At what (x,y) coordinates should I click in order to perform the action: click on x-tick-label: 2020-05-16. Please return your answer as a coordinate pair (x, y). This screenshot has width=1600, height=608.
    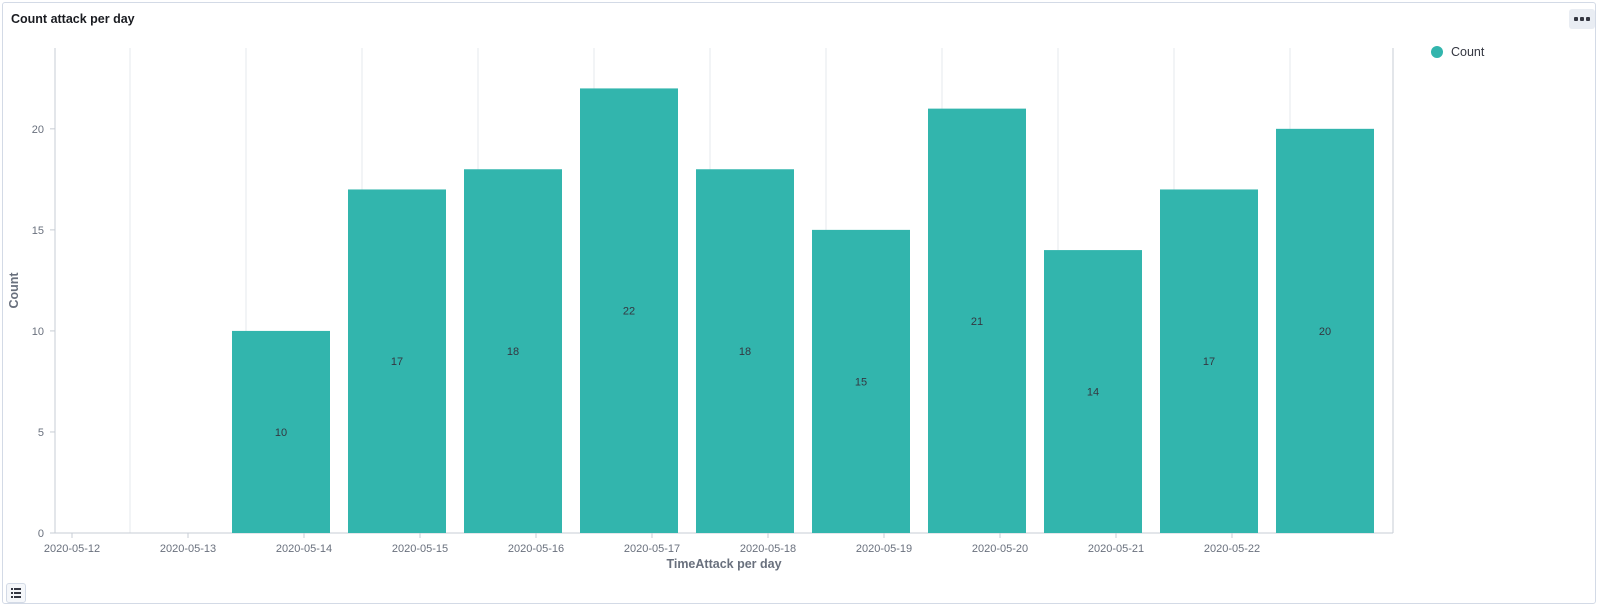
    Looking at the image, I should click on (536, 549).